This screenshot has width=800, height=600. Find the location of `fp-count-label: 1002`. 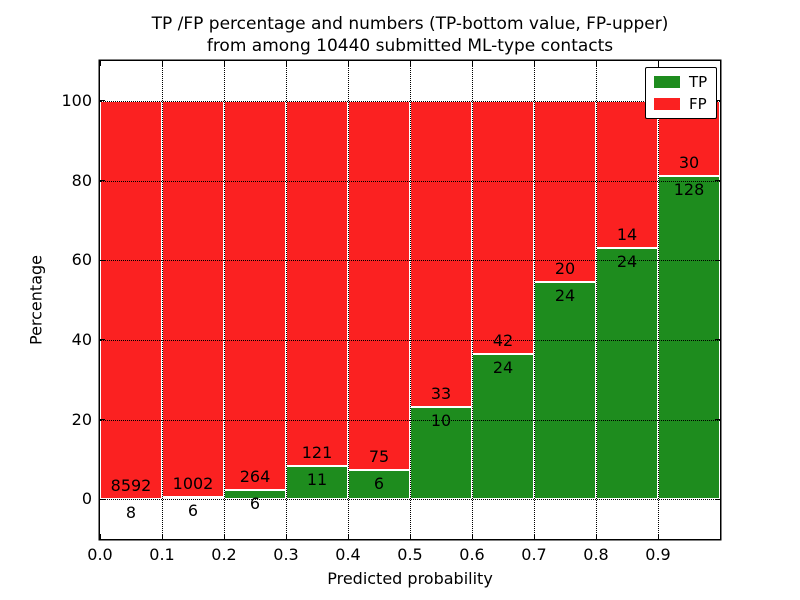

fp-count-label: 1002 is located at coordinates (193, 483).